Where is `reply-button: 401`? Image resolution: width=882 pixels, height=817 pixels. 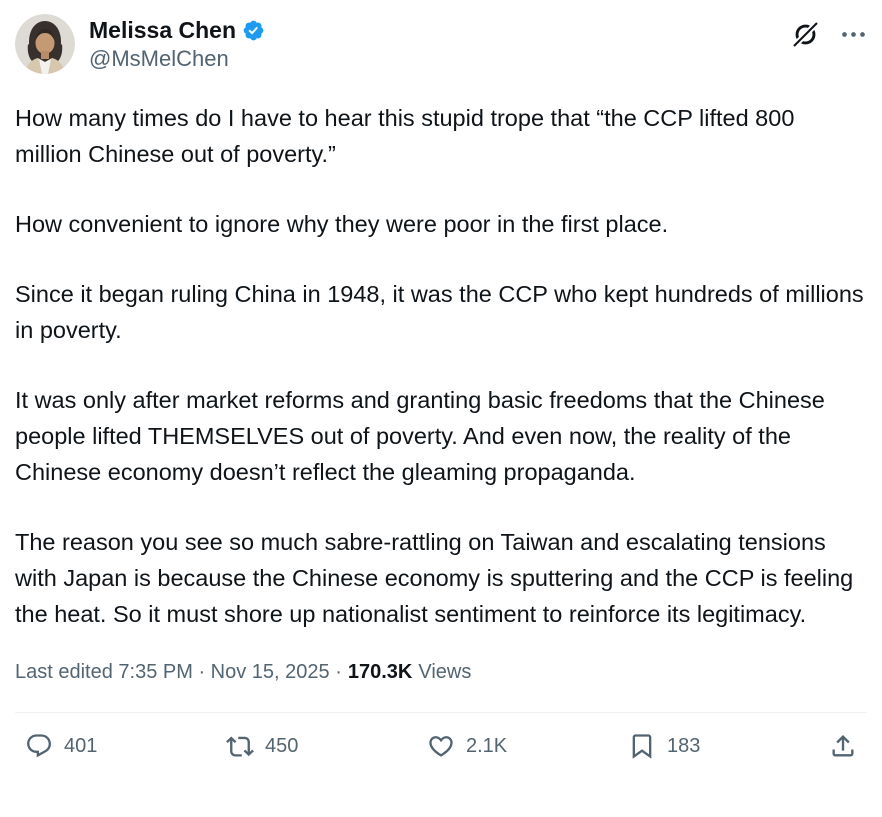 reply-button: 401 is located at coordinates (61, 746).